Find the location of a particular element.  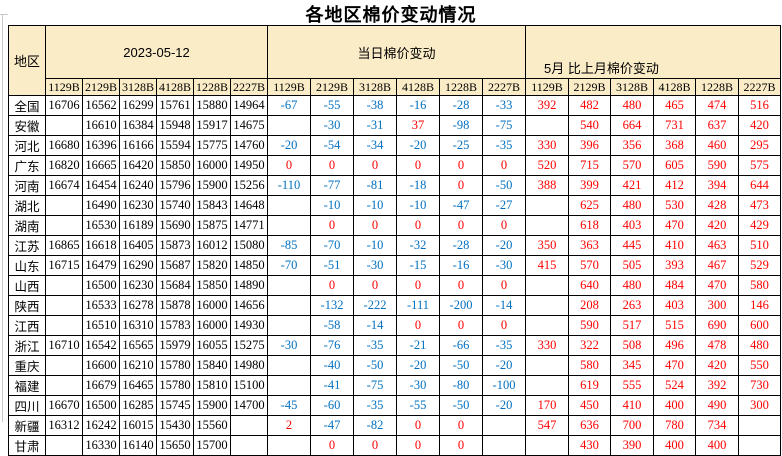

price-cell: 16189 is located at coordinates (138, 225).